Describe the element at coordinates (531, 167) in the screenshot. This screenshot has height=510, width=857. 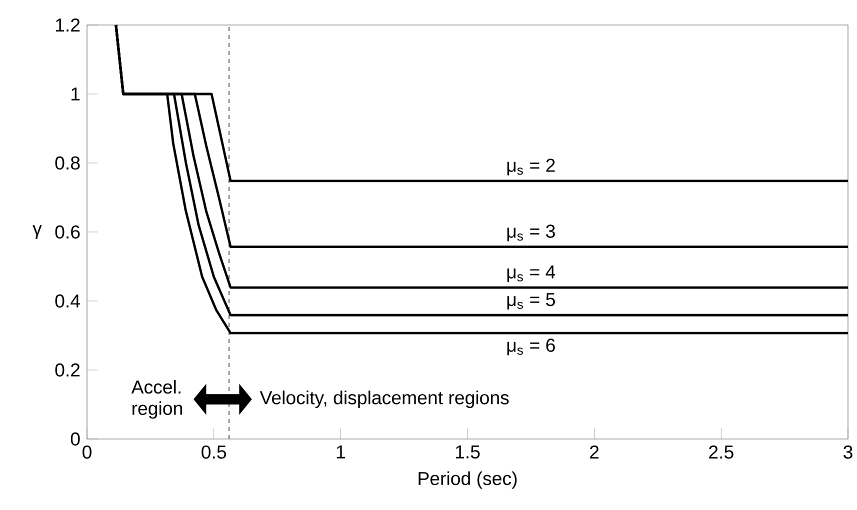
I see `series-label: μ$_{s}$ = 2` at that location.